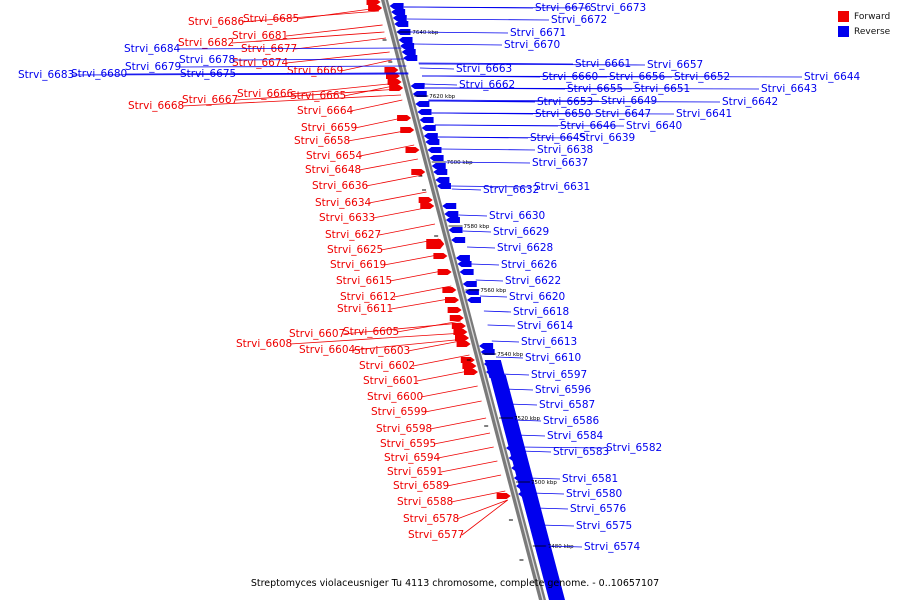 The image size is (900, 600). I want to click on reverse-gene-label: Strvi_6622, so click(533, 281).